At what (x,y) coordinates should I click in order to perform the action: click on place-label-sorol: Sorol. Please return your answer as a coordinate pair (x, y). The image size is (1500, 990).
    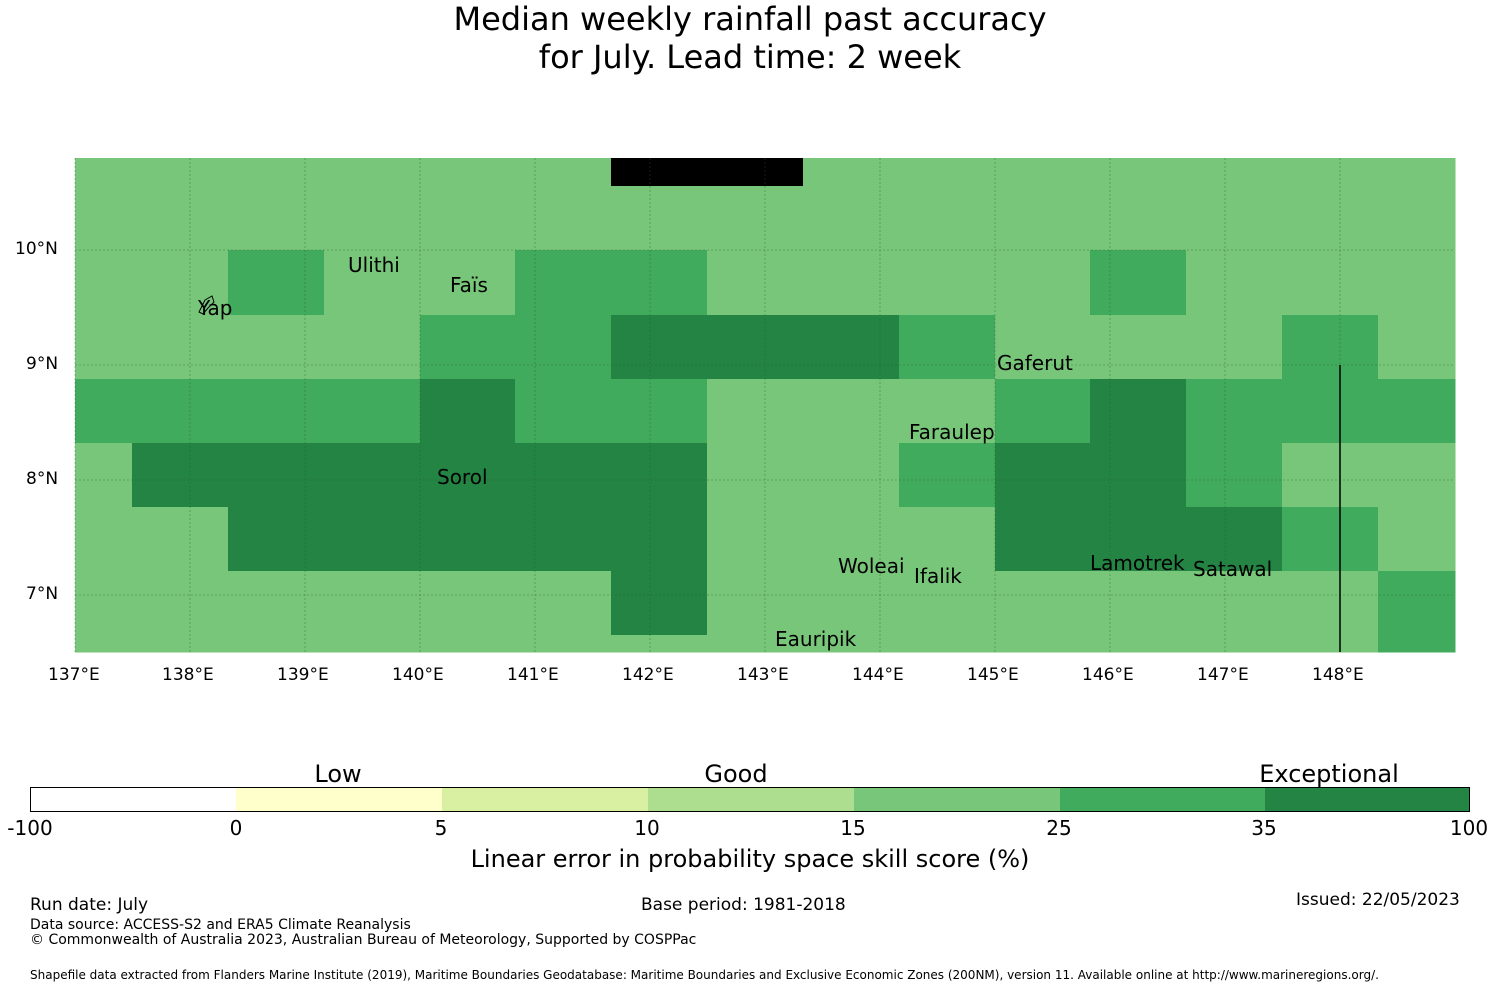
    Looking at the image, I should click on (462, 477).